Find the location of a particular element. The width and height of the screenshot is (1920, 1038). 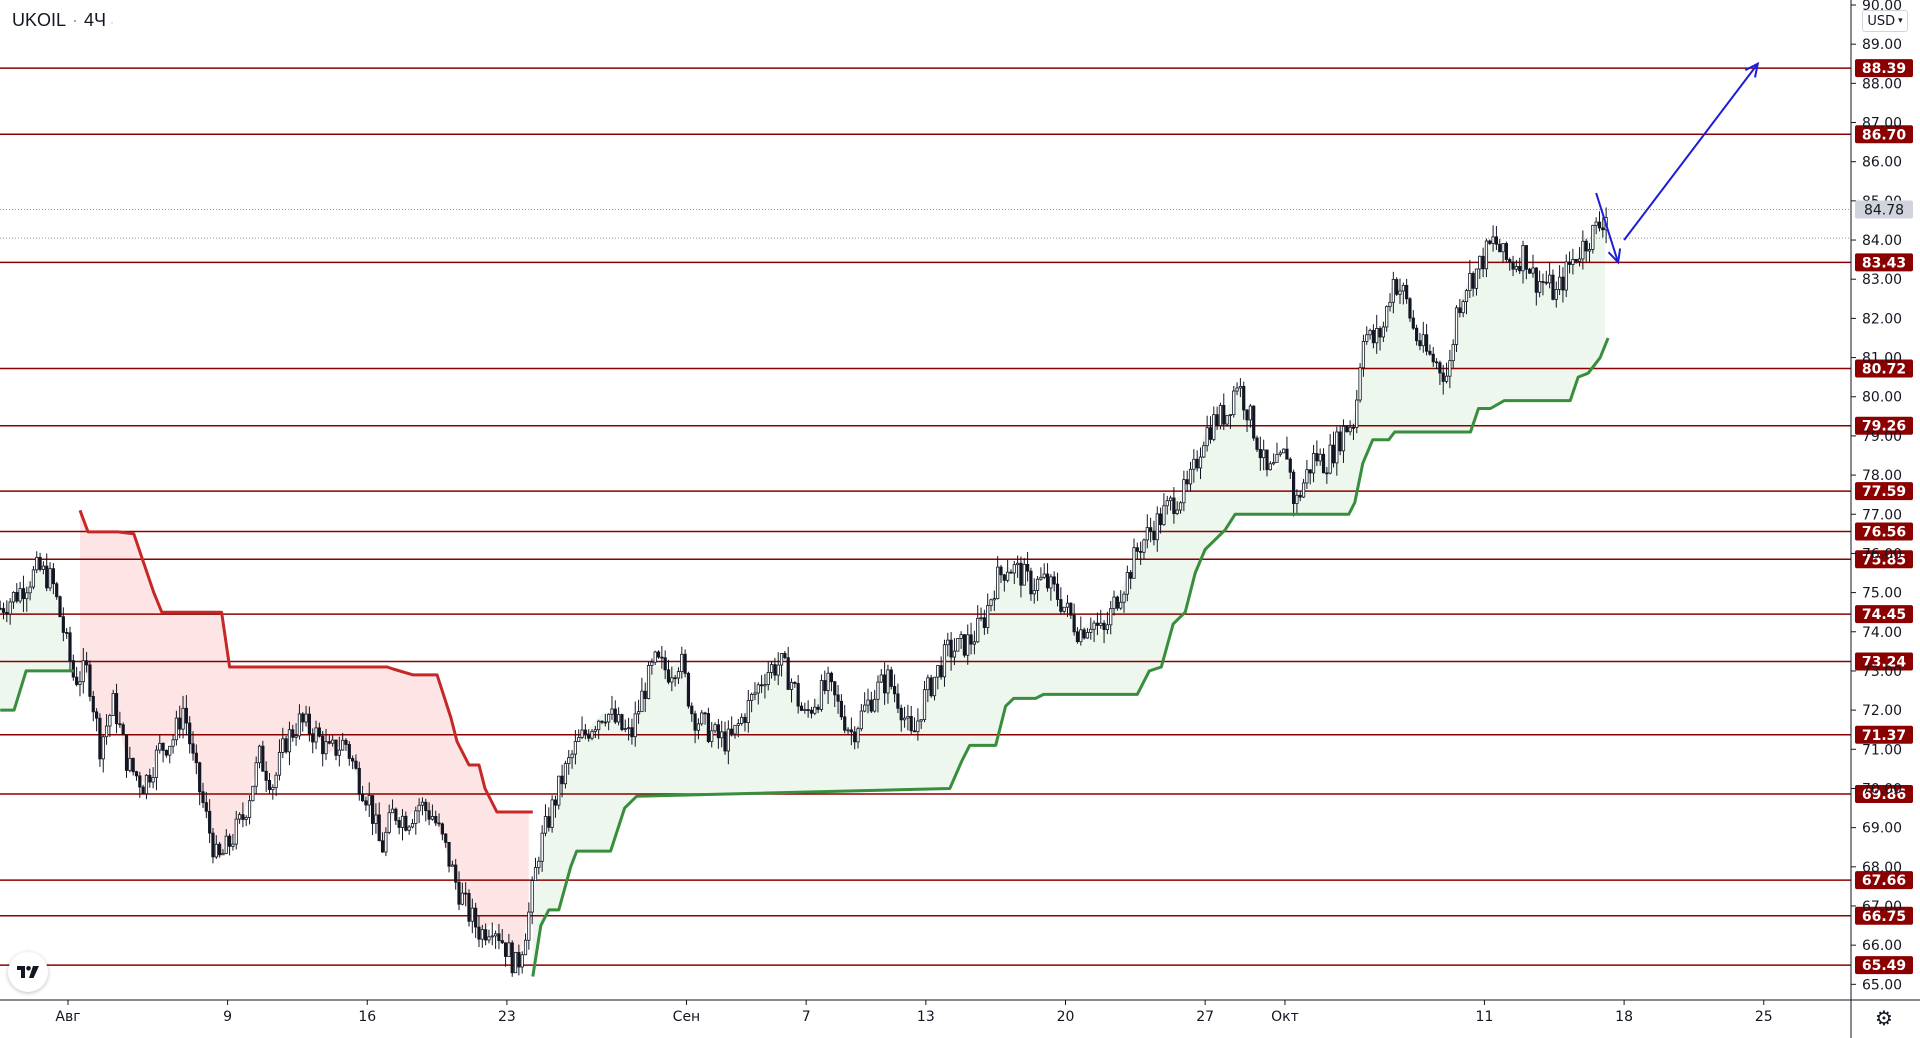

price-tick-label: 80.00 is located at coordinates (1882, 398).